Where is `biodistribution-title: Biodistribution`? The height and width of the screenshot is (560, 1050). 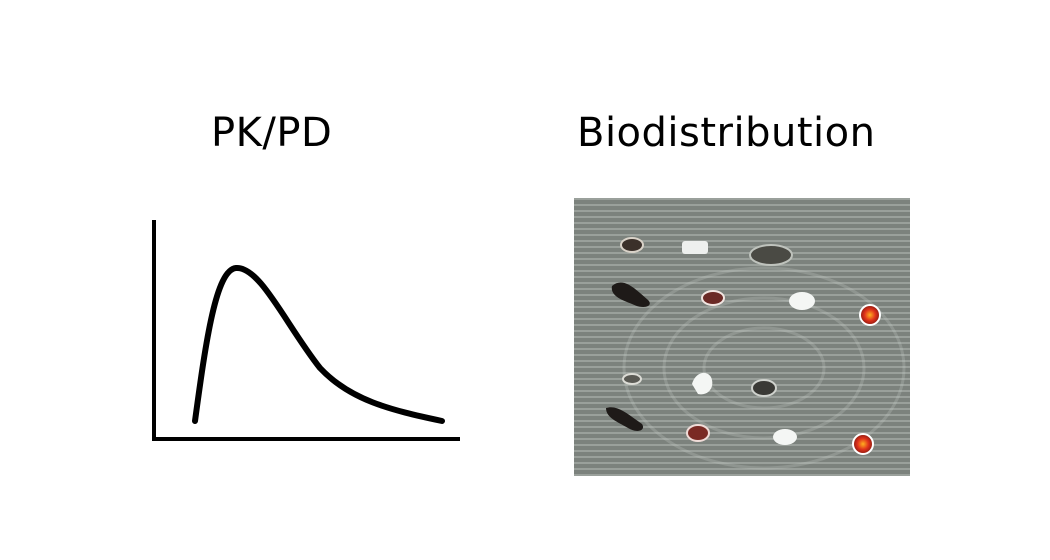
biodistribution-title: Biodistribution is located at coordinates (726, 133).